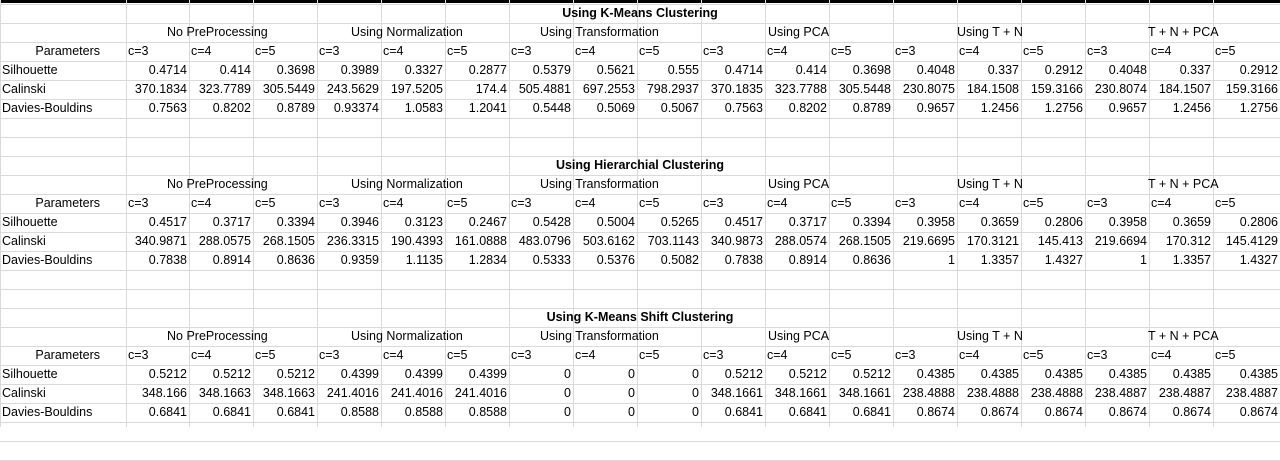 The image size is (1280, 461). Describe the element at coordinates (599, 336) in the screenshot. I see `group-header: Using Transformation` at that location.